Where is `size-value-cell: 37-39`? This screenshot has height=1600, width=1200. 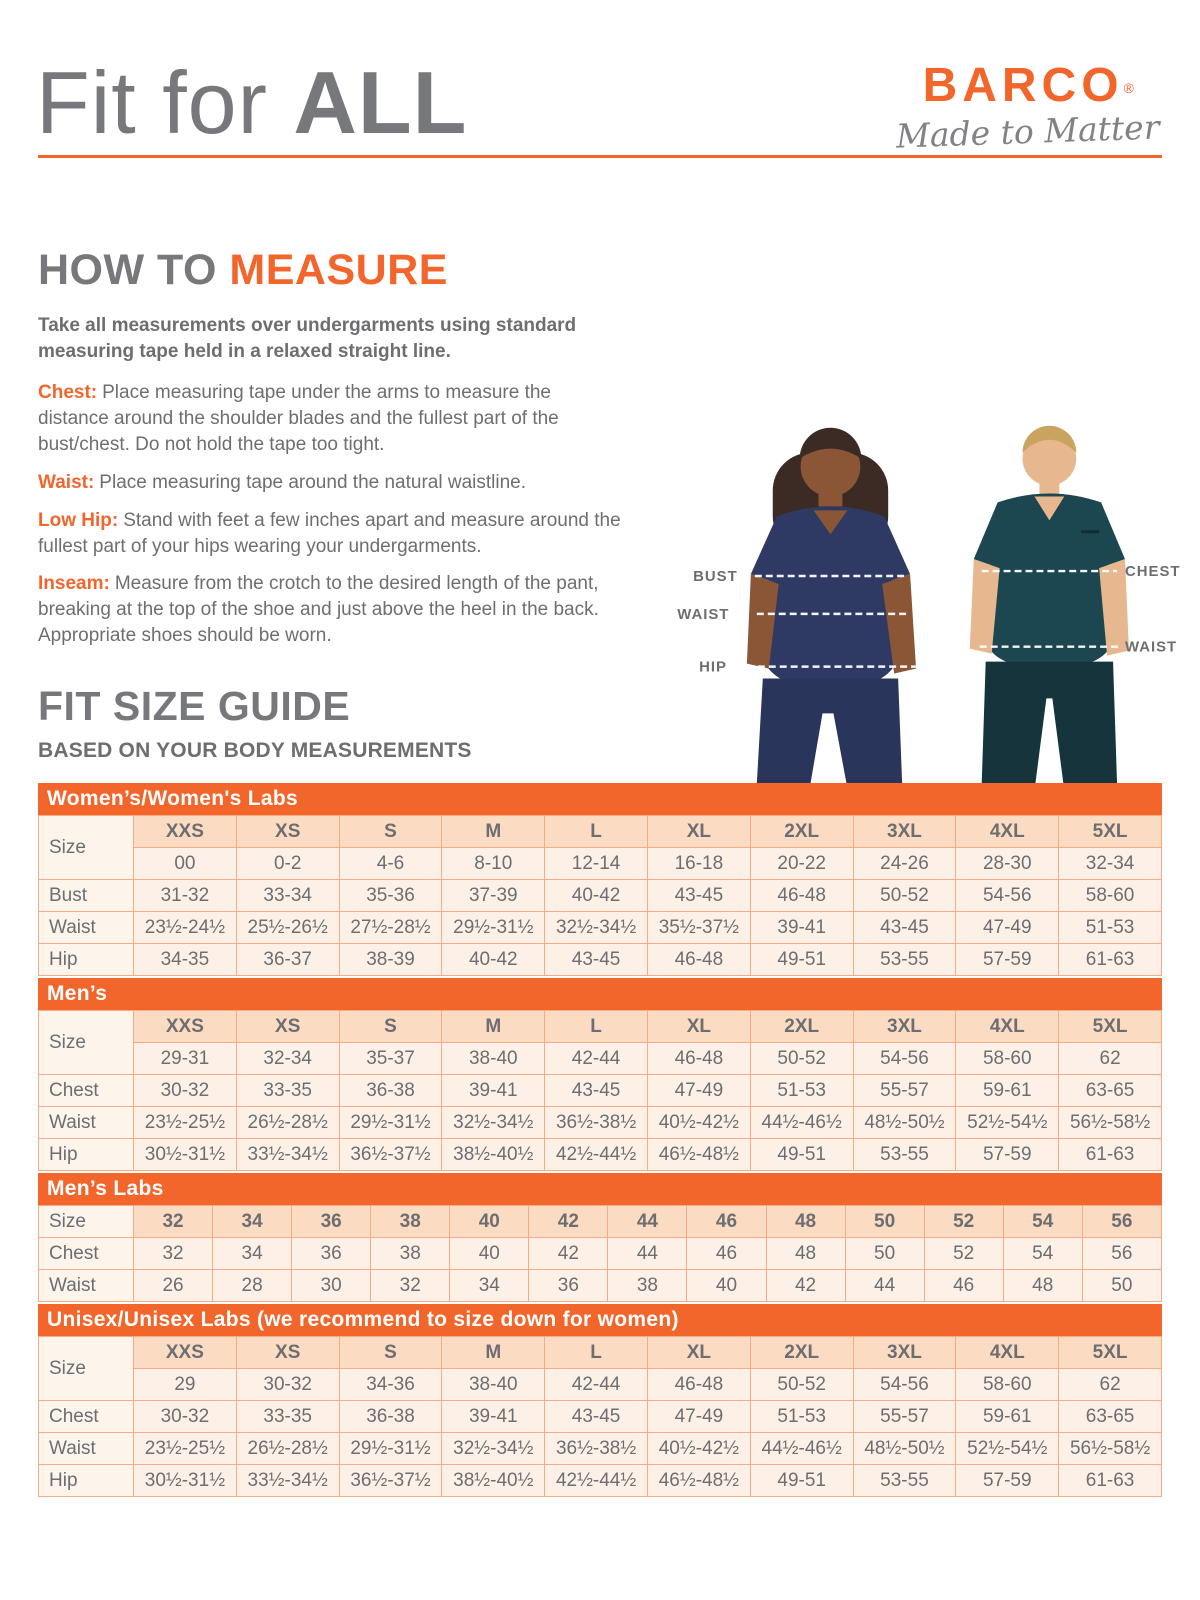
size-value-cell: 37-39 is located at coordinates (493, 895).